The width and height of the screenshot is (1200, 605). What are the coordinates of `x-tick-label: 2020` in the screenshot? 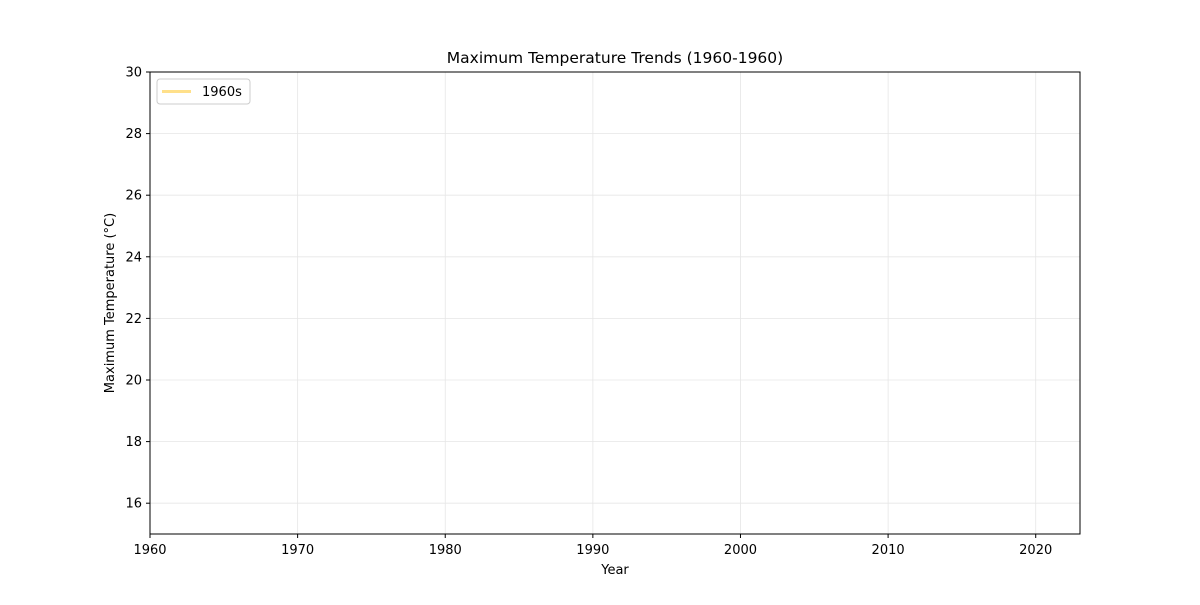 It's located at (1035, 550).